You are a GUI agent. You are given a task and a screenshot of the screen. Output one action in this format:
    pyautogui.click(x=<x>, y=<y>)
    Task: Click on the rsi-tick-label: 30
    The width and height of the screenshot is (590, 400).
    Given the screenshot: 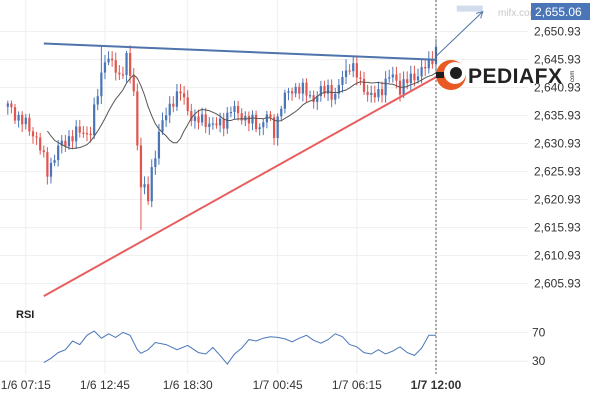 What is the action you would take?
    pyautogui.click(x=539, y=361)
    